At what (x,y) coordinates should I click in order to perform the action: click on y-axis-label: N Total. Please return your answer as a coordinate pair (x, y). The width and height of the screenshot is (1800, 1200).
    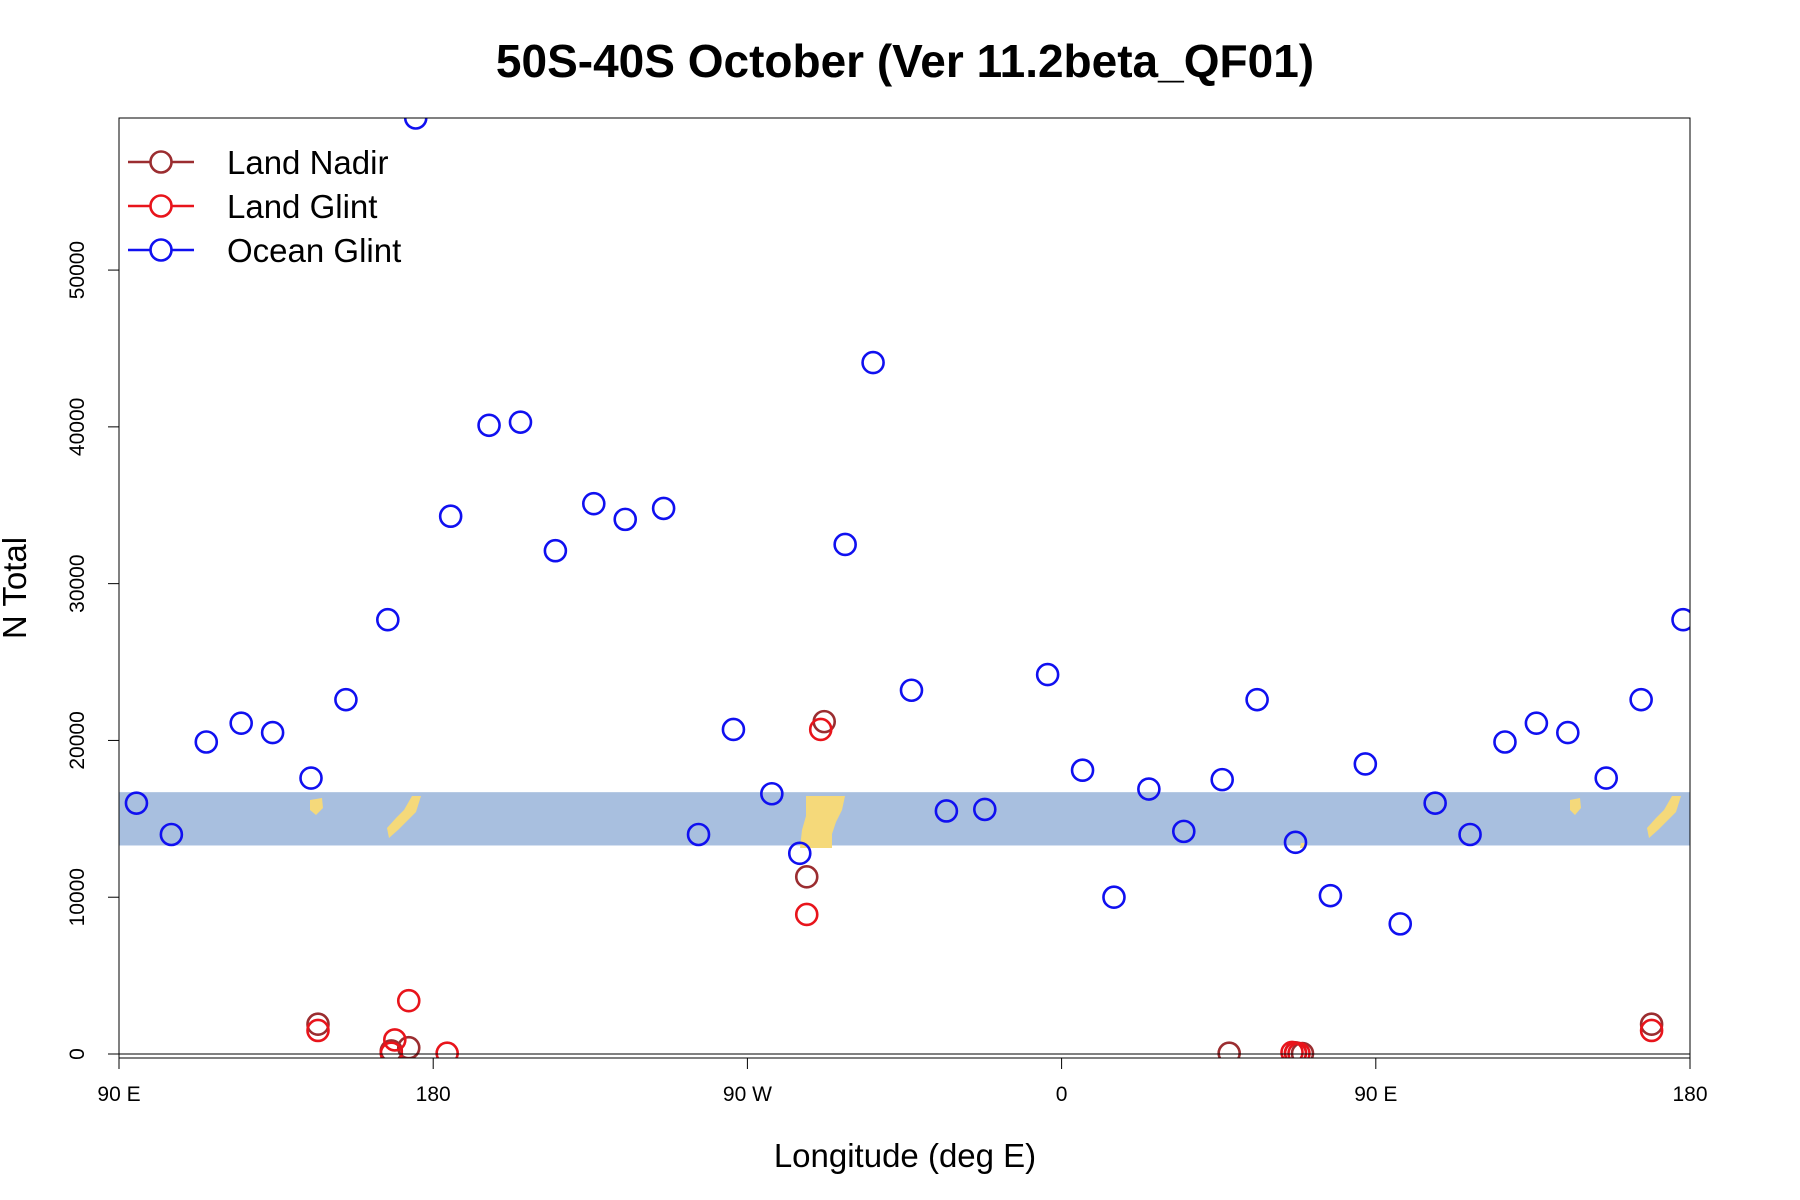
    Looking at the image, I should click on (16, 588).